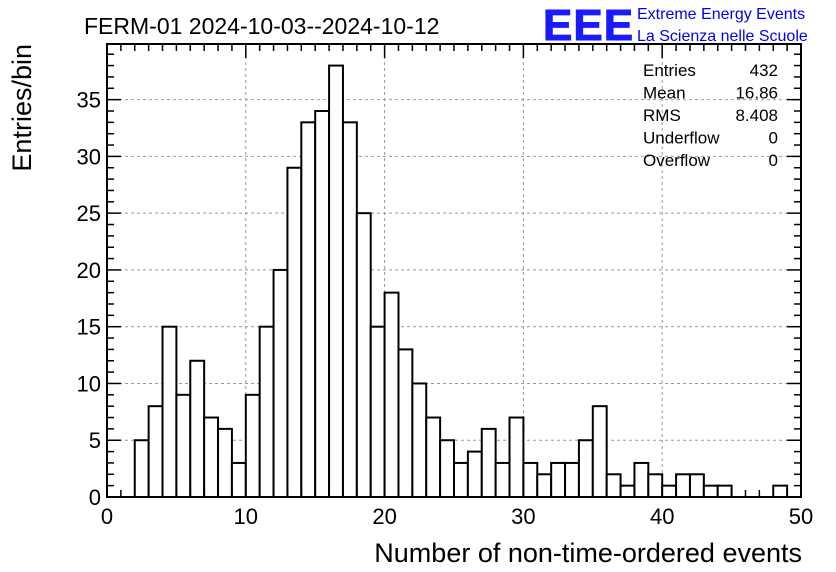 The image size is (836, 572). I want to click on stats-label: Underflow, so click(681, 138).